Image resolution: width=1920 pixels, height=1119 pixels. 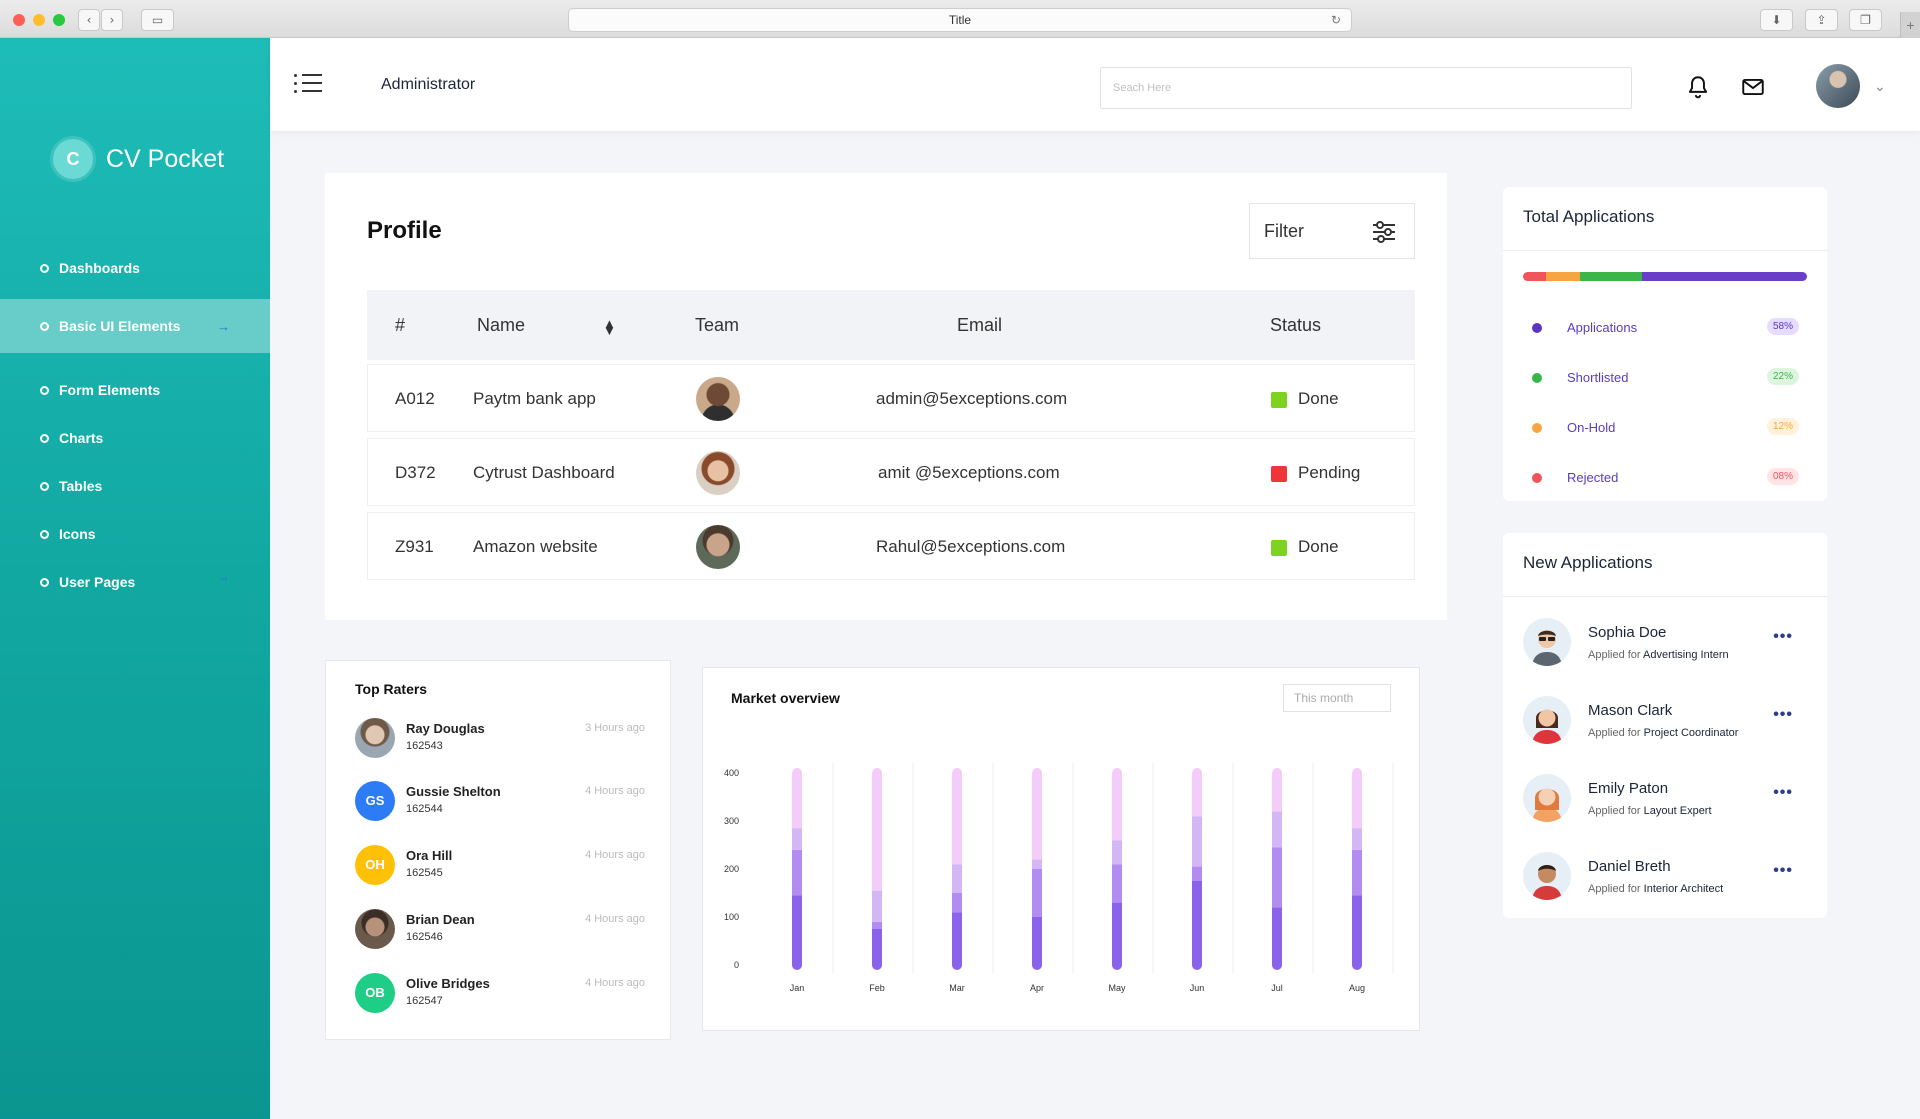 I want to click on sliders-icon, so click(x=1384, y=232).